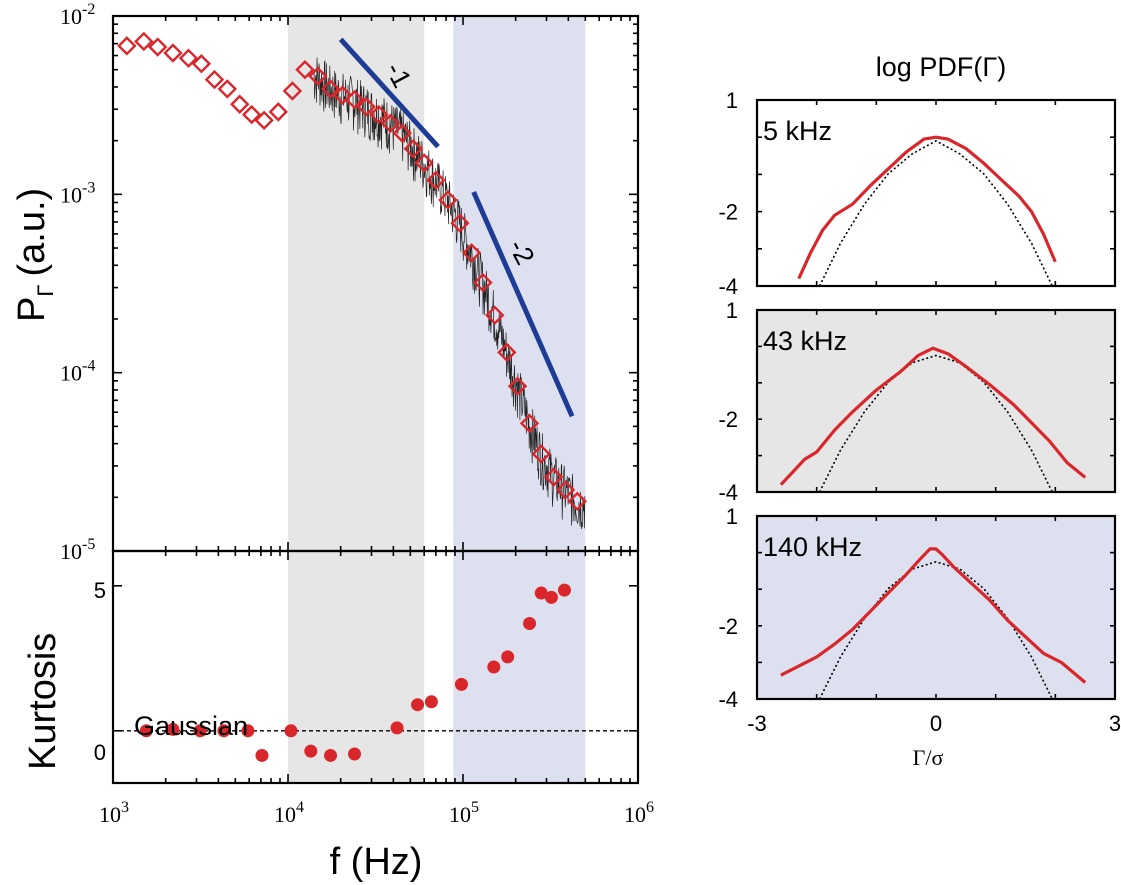 Image resolution: width=1121 pixels, height=885 pixels. Describe the element at coordinates (100, 590) in the screenshot. I see `kurtosis-ytick-5: 5` at that location.